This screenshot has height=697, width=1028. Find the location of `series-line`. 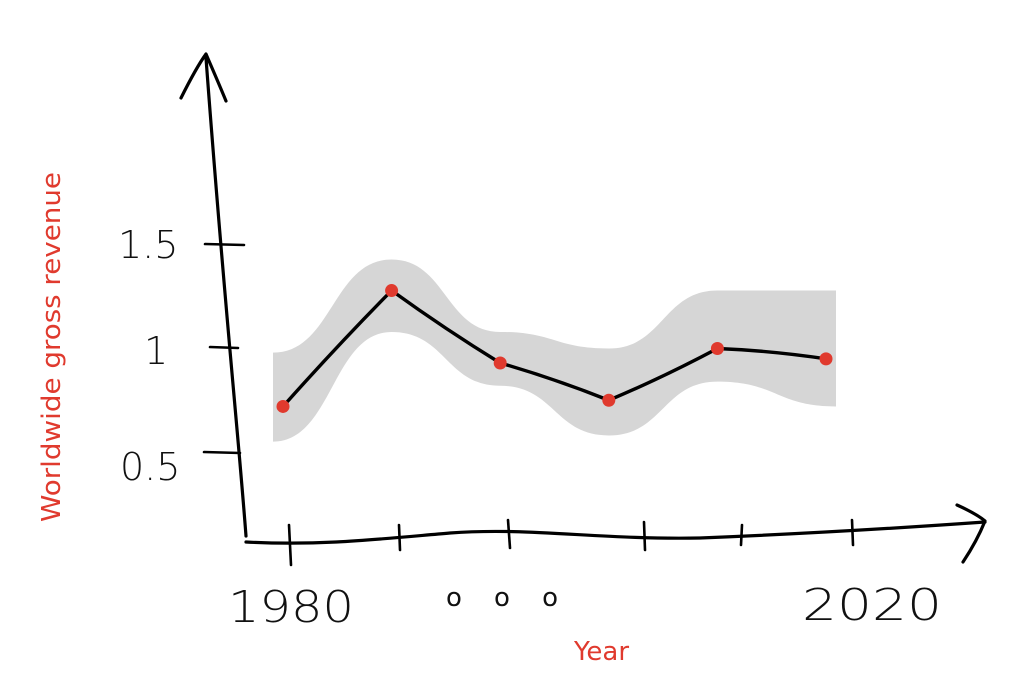

series-line is located at coordinates (554, 348).